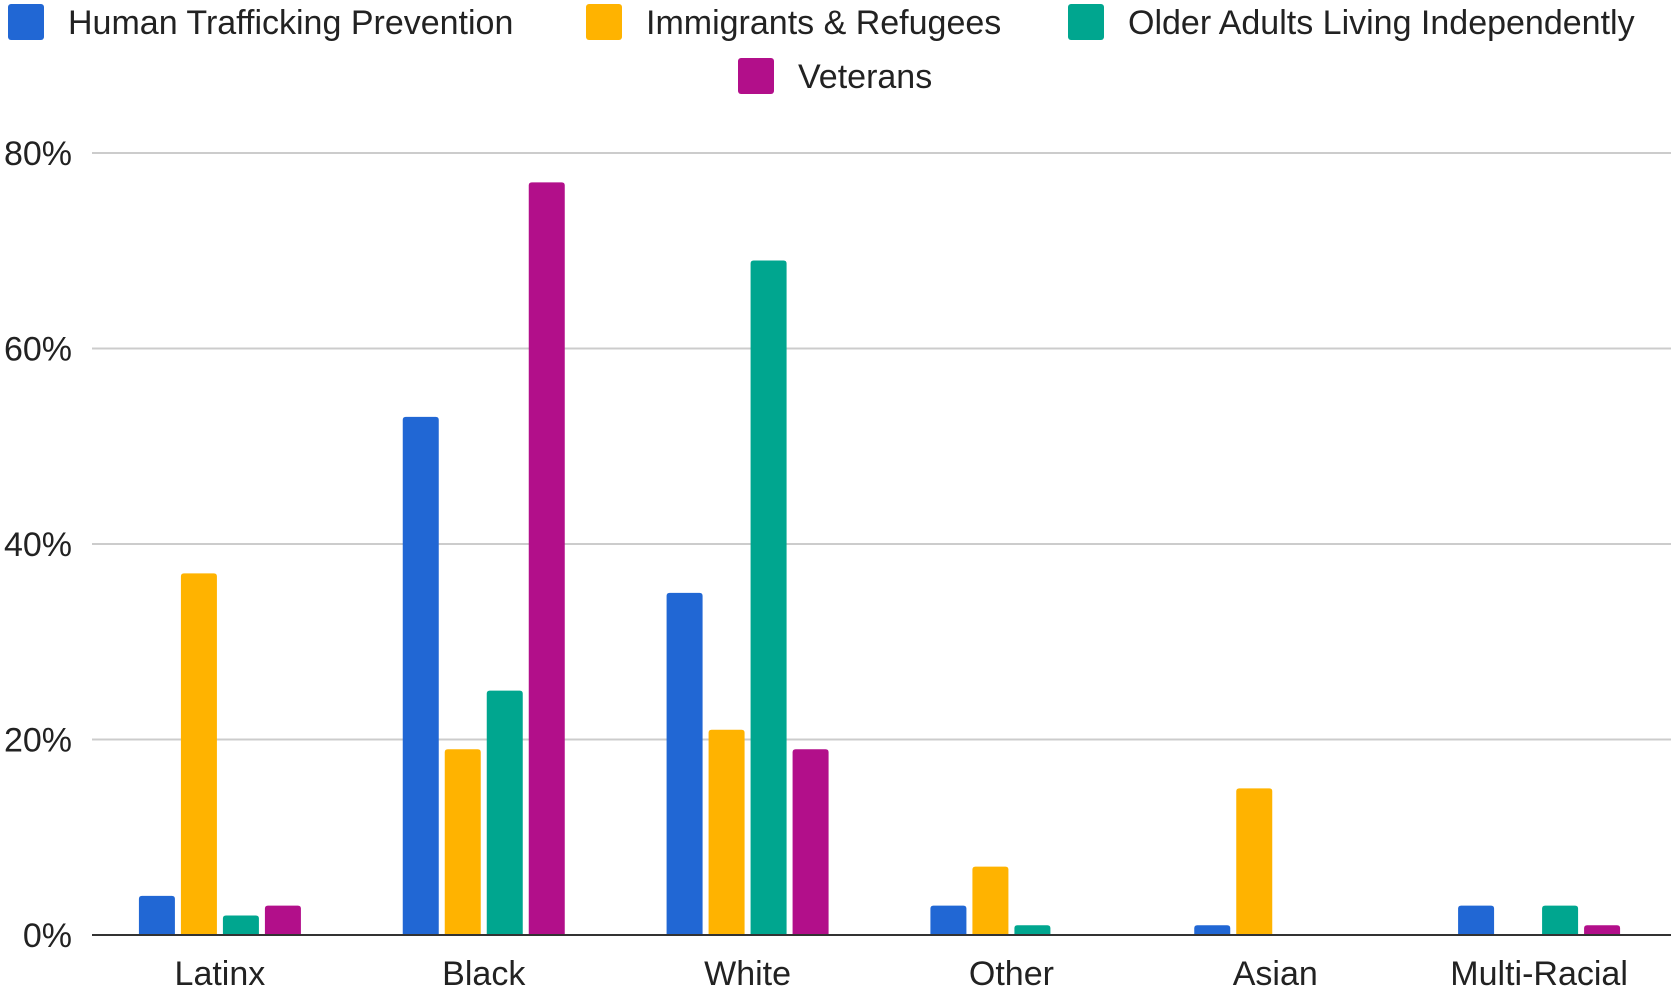 This screenshot has width=1671, height=991. Describe the element at coordinates (901, 973) in the screenshot. I see `x-axis: Latinx Black White Other Asian Multi-Racial` at that location.